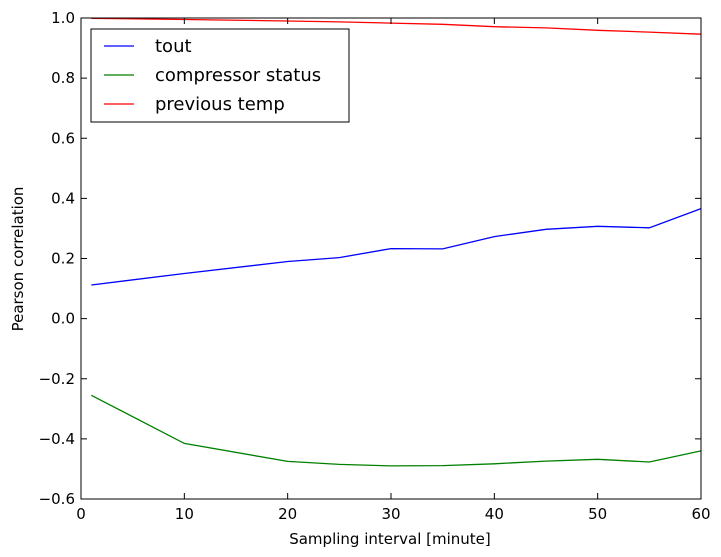 Image resolution: width=721 pixels, height=557 pixels. I want to click on x-tick-label: 40, so click(494, 514).